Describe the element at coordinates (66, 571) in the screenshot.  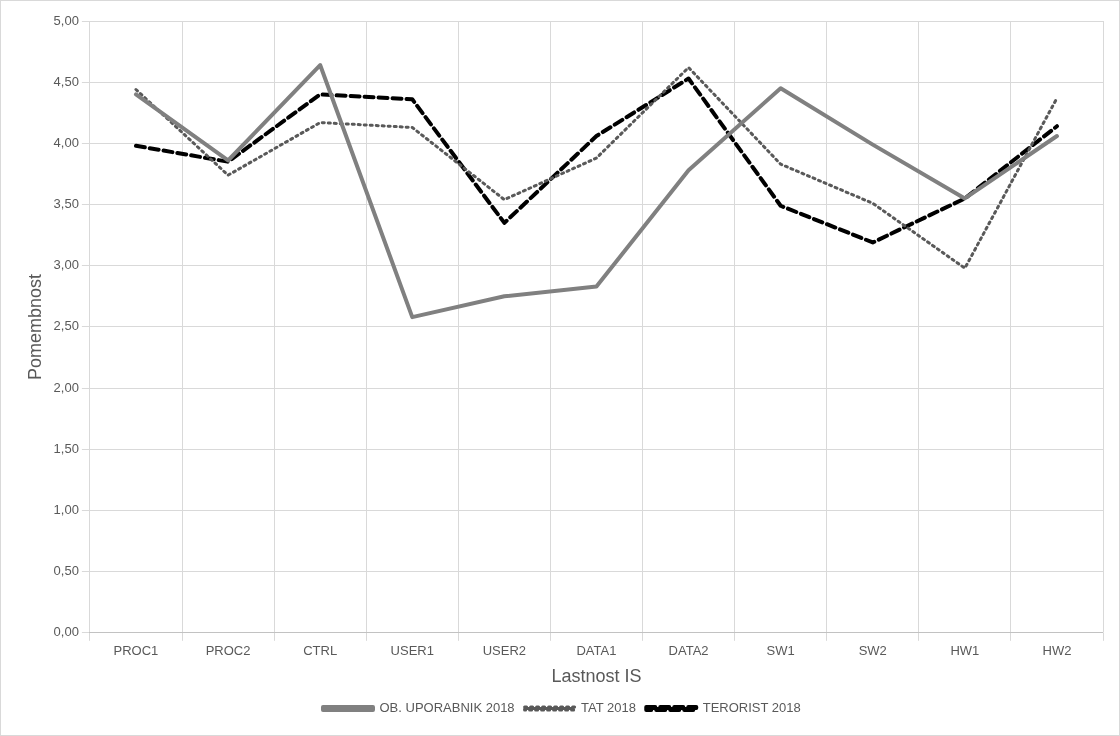
I see `y-tick-label: 0,50` at that location.